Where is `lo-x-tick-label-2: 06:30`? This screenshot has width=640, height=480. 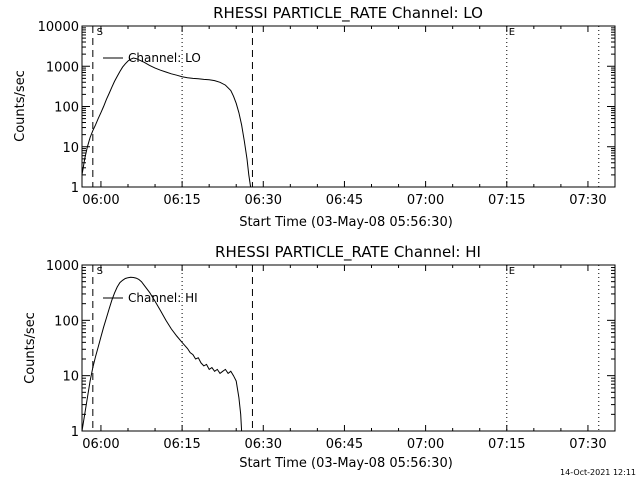
lo-x-tick-label-2: 06:30 is located at coordinates (263, 200).